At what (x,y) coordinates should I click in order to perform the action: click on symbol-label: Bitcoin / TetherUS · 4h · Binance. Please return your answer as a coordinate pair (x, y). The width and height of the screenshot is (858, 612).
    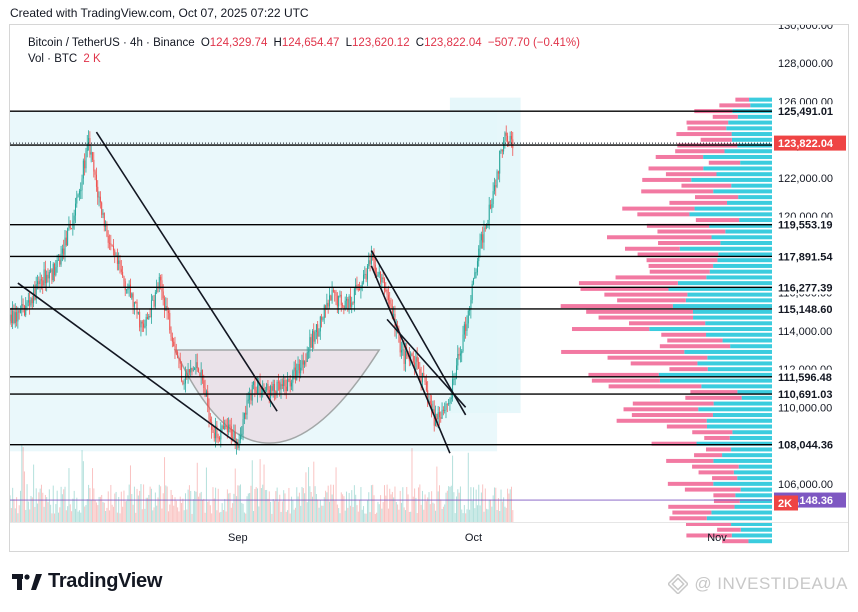
    Looking at the image, I should click on (111, 43).